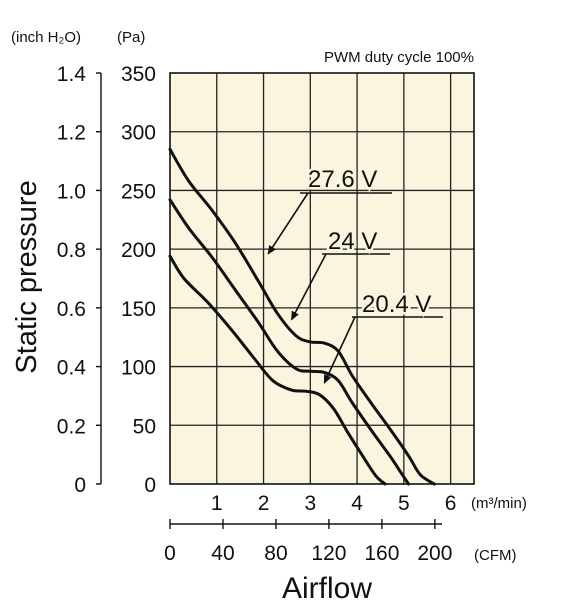 The height and width of the screenshot is (614, 573). Describe the element at coordinates (46, 37) in the screenshot. I see `y-unit-inch: (inch H₂O)` at that location.